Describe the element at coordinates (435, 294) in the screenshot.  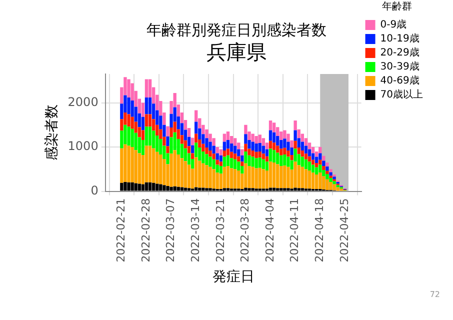
I see `text: 72` at that location.